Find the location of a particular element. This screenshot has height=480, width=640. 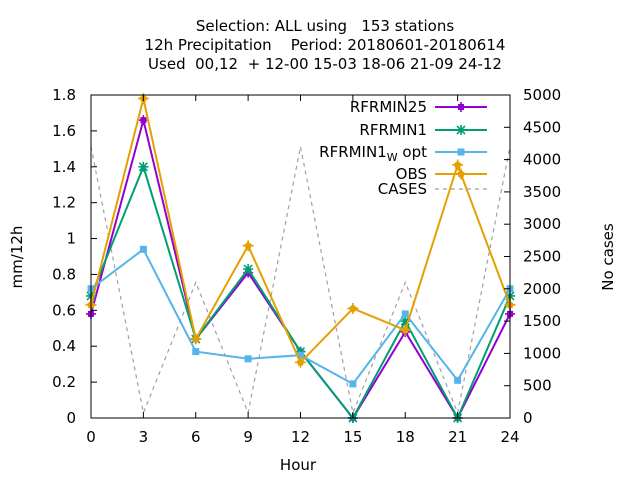

legend-label: RFRMIN1 is located at coordinates (393, 130).